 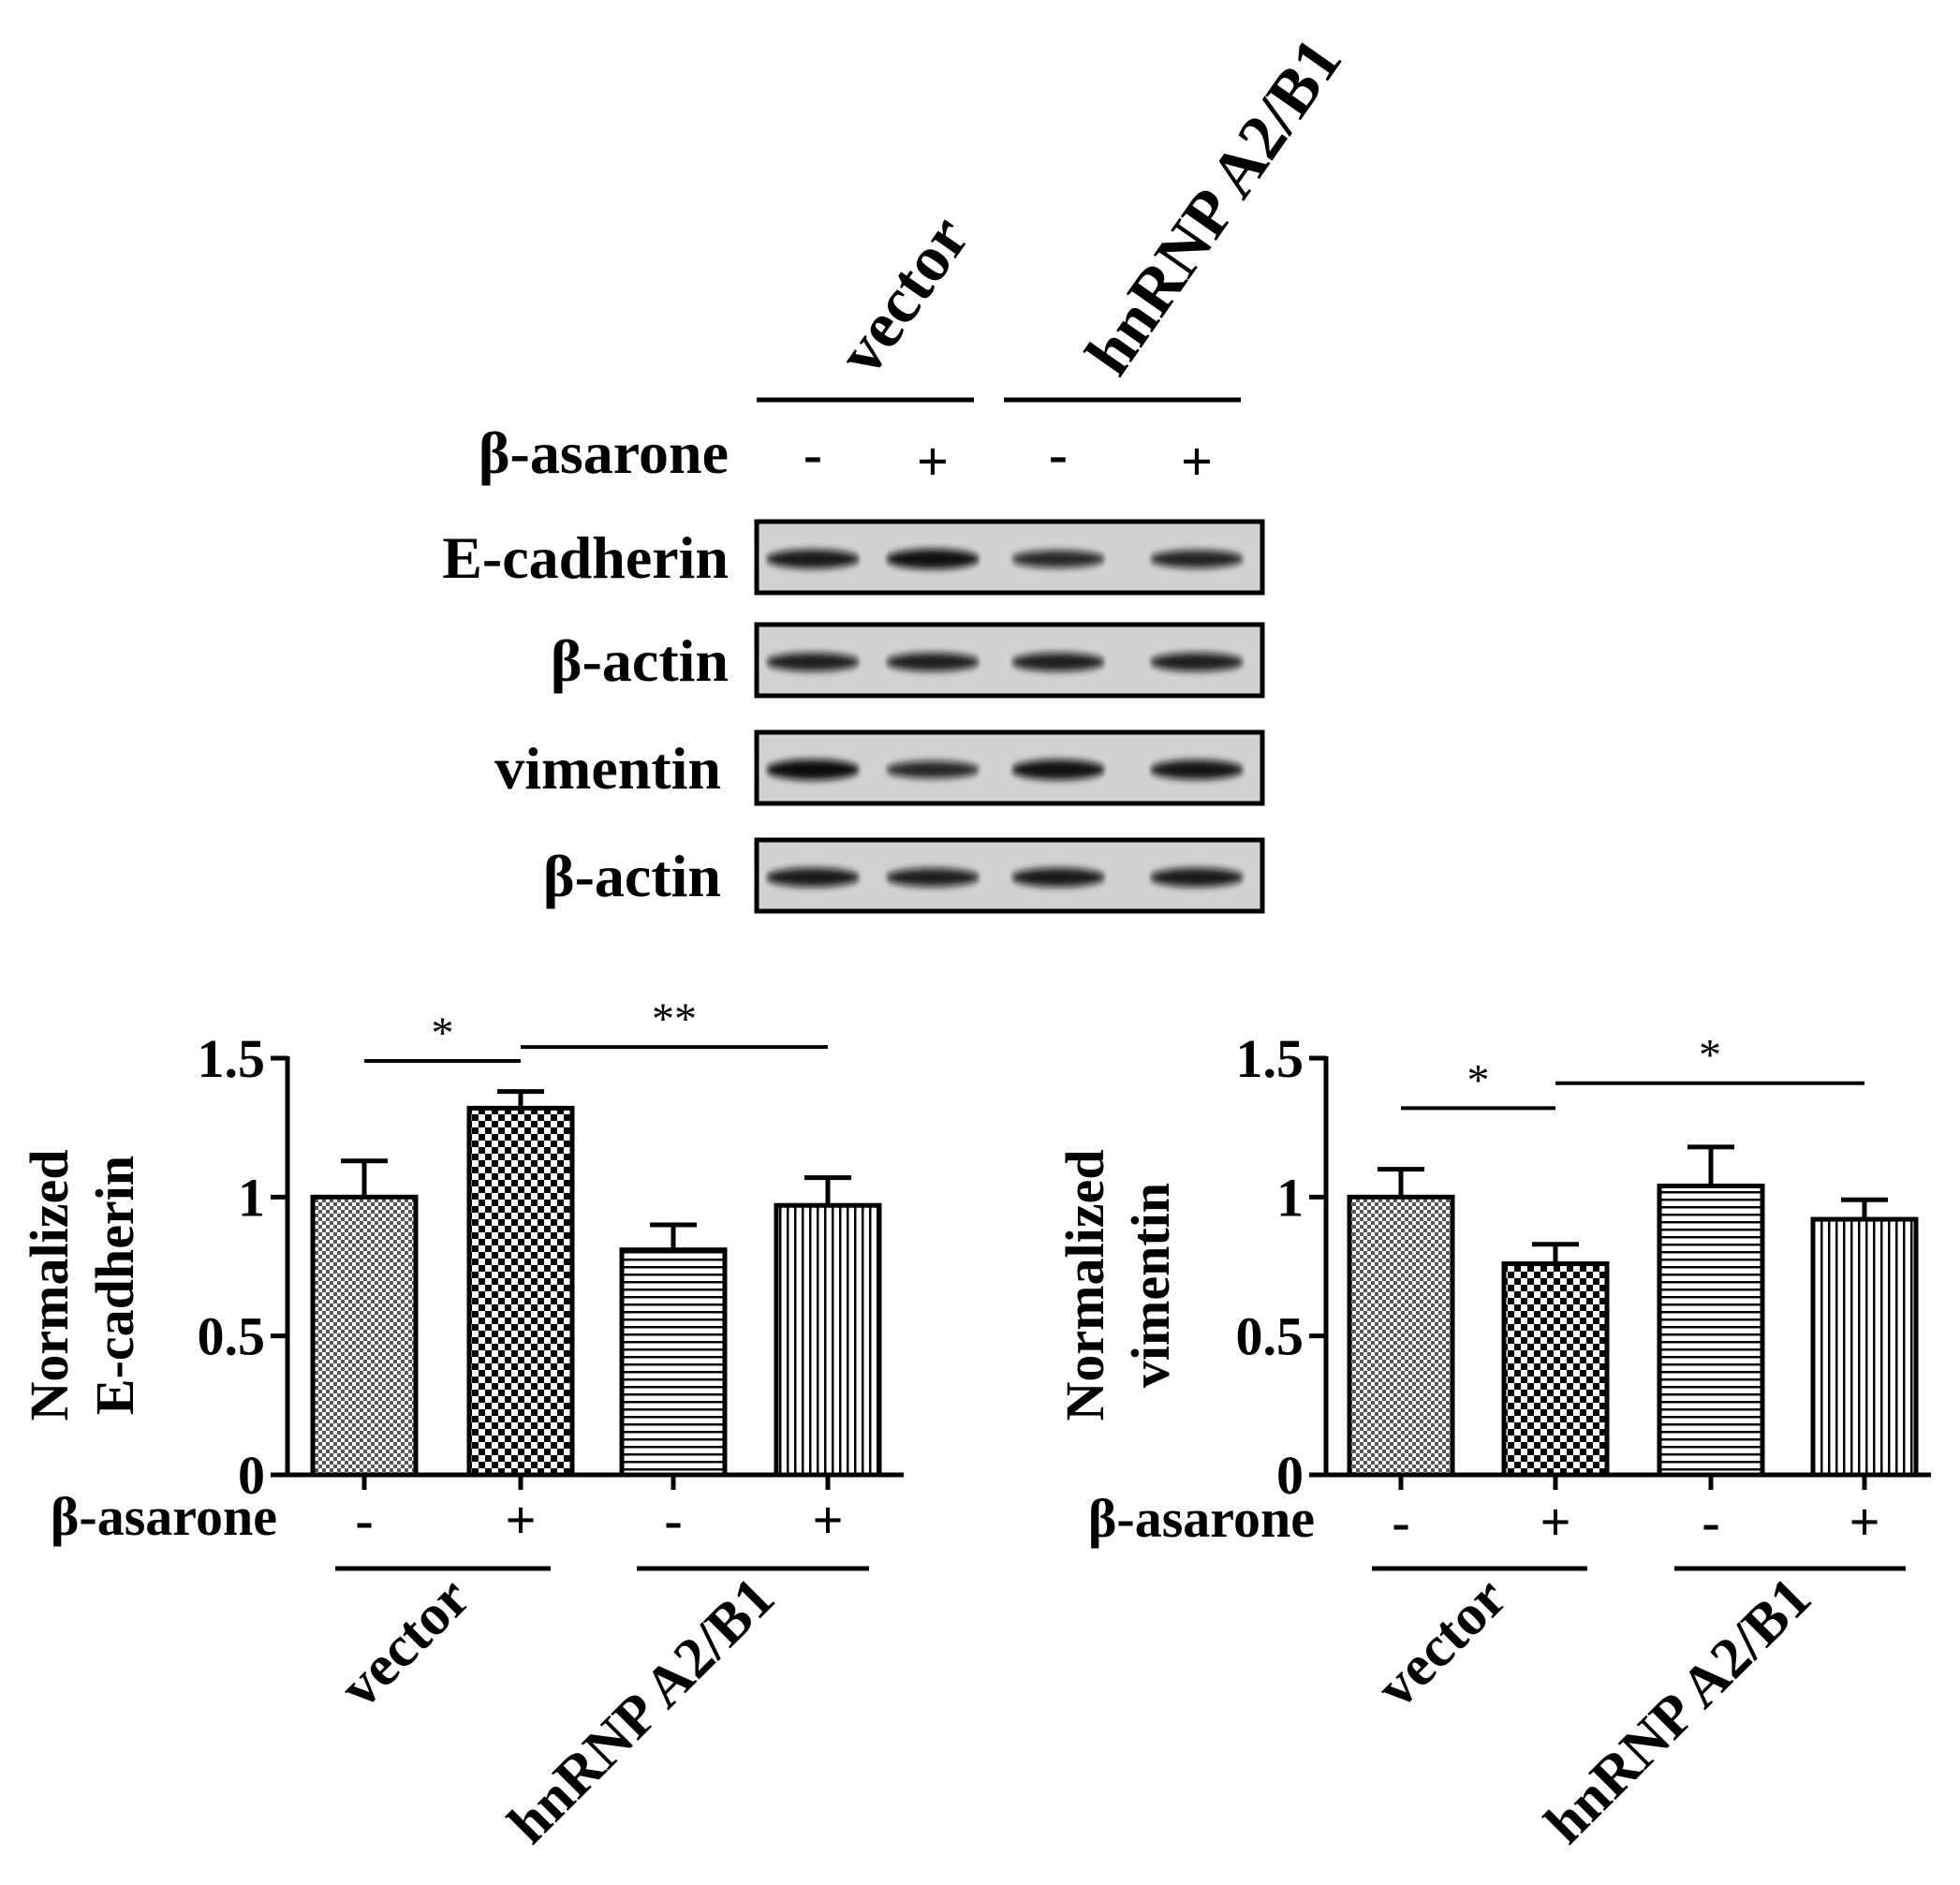 What do you see at coordinates (1150, 1285) in the screenshot?
I see `y-axis-label: vimentin` at bounding box center [1150, 1285].